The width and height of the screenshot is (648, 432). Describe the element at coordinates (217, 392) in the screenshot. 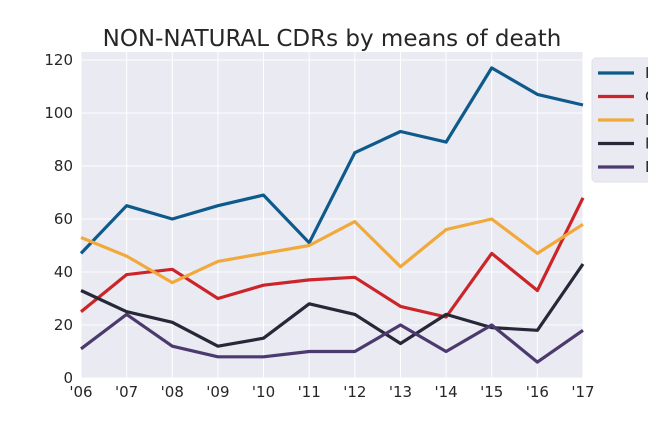

I see `x-tick-label: '09` at that location.